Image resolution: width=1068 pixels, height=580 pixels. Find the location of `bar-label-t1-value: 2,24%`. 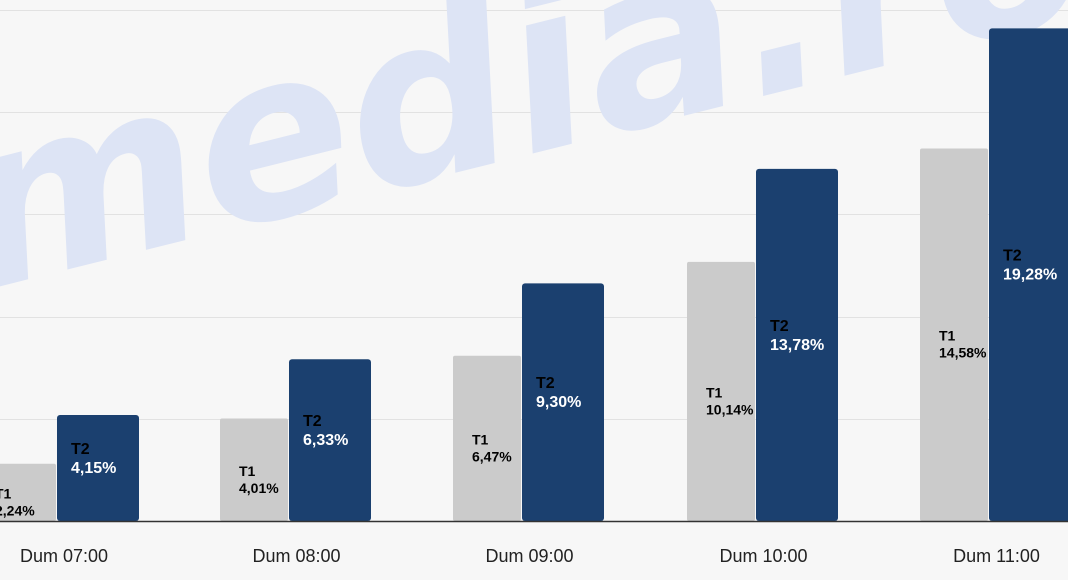

bar-label-t1-value: 2,24% is located at coordinates (17, 510).